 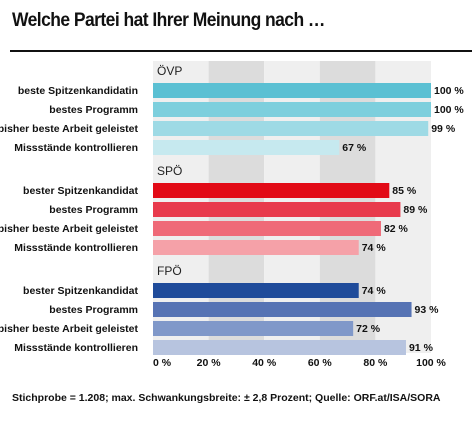 I want to click on data-label: 82 %, so click(x=396, y=229).